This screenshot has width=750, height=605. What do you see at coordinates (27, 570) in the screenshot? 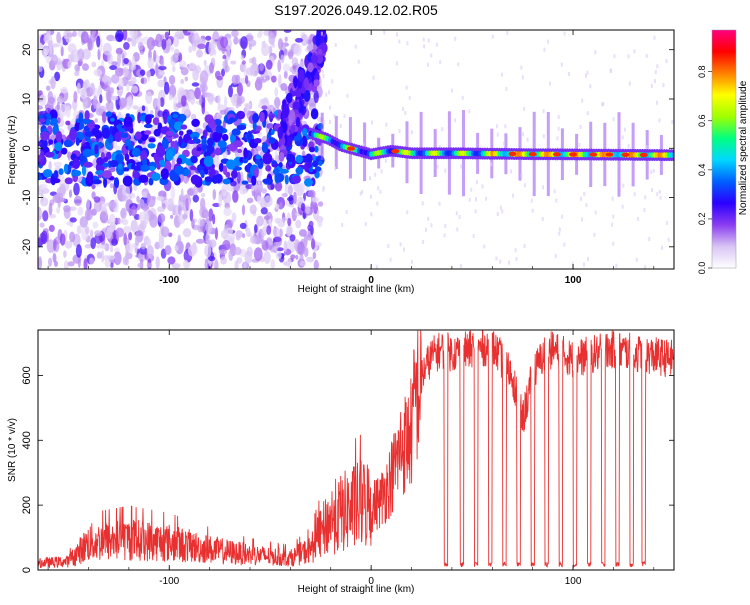
I see `snr-y-tick-label: 0` at bounding box center [27, 570].